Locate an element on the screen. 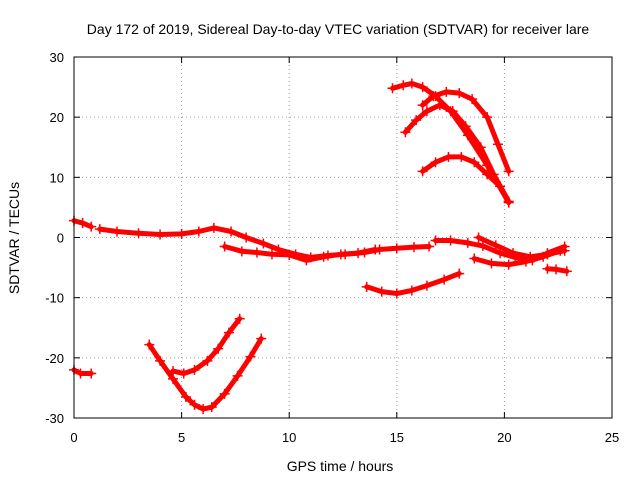 The height and width of the screenshot is (480, 640). x-axis-label: GPS time / hours is located at coordinates (340, 466).